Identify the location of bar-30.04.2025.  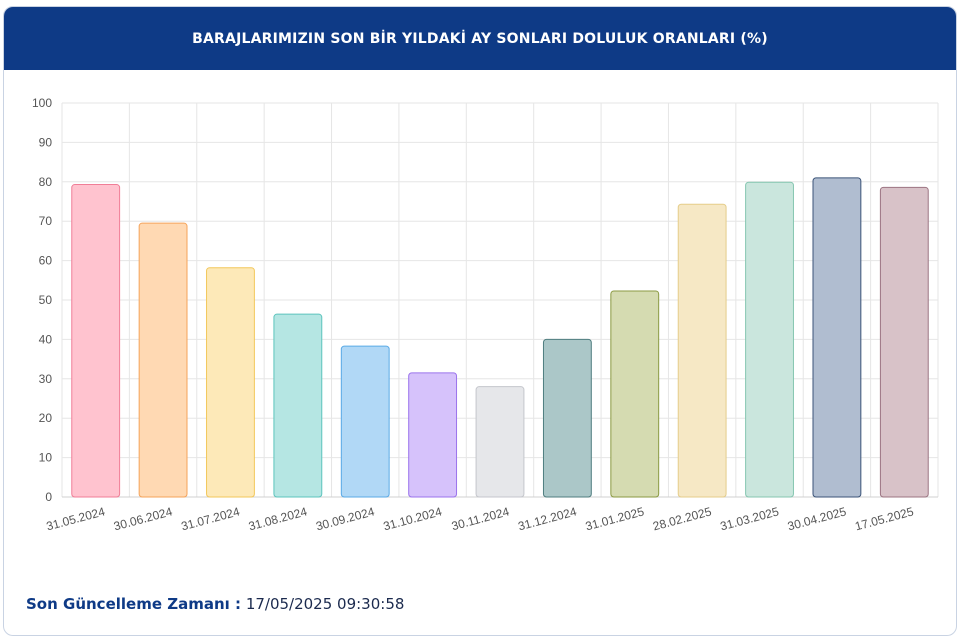
(837, 337).